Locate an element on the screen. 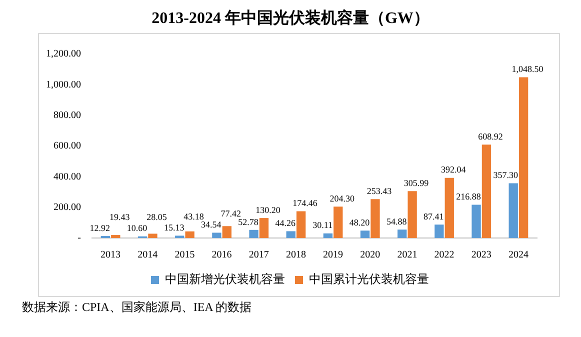 The image size is (581, 337). y-tick-label: 200.00 is located at coordinates (67, 207).